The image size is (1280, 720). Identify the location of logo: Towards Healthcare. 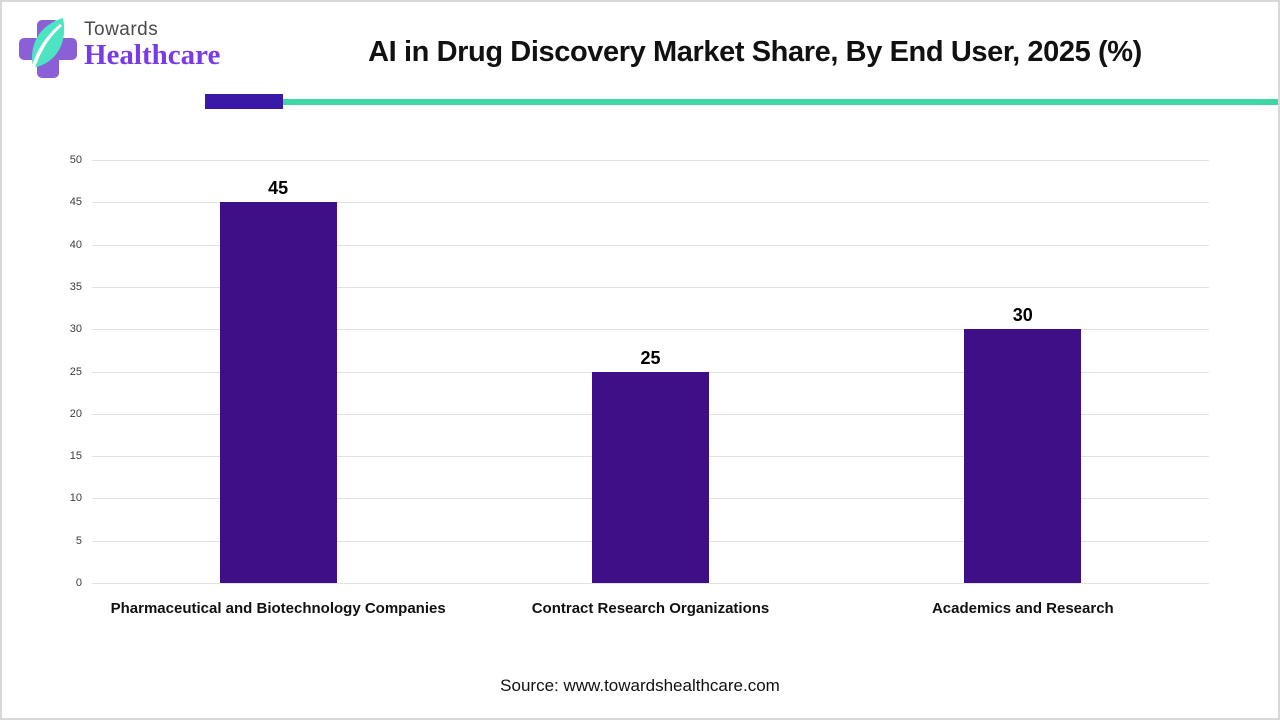
(118, 49).